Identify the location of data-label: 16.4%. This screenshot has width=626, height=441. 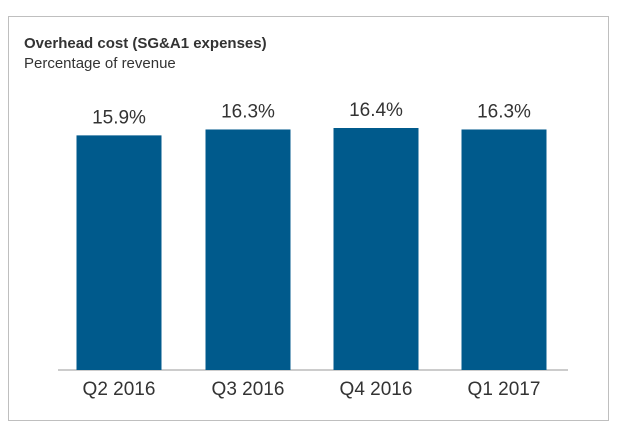
(376, 110).